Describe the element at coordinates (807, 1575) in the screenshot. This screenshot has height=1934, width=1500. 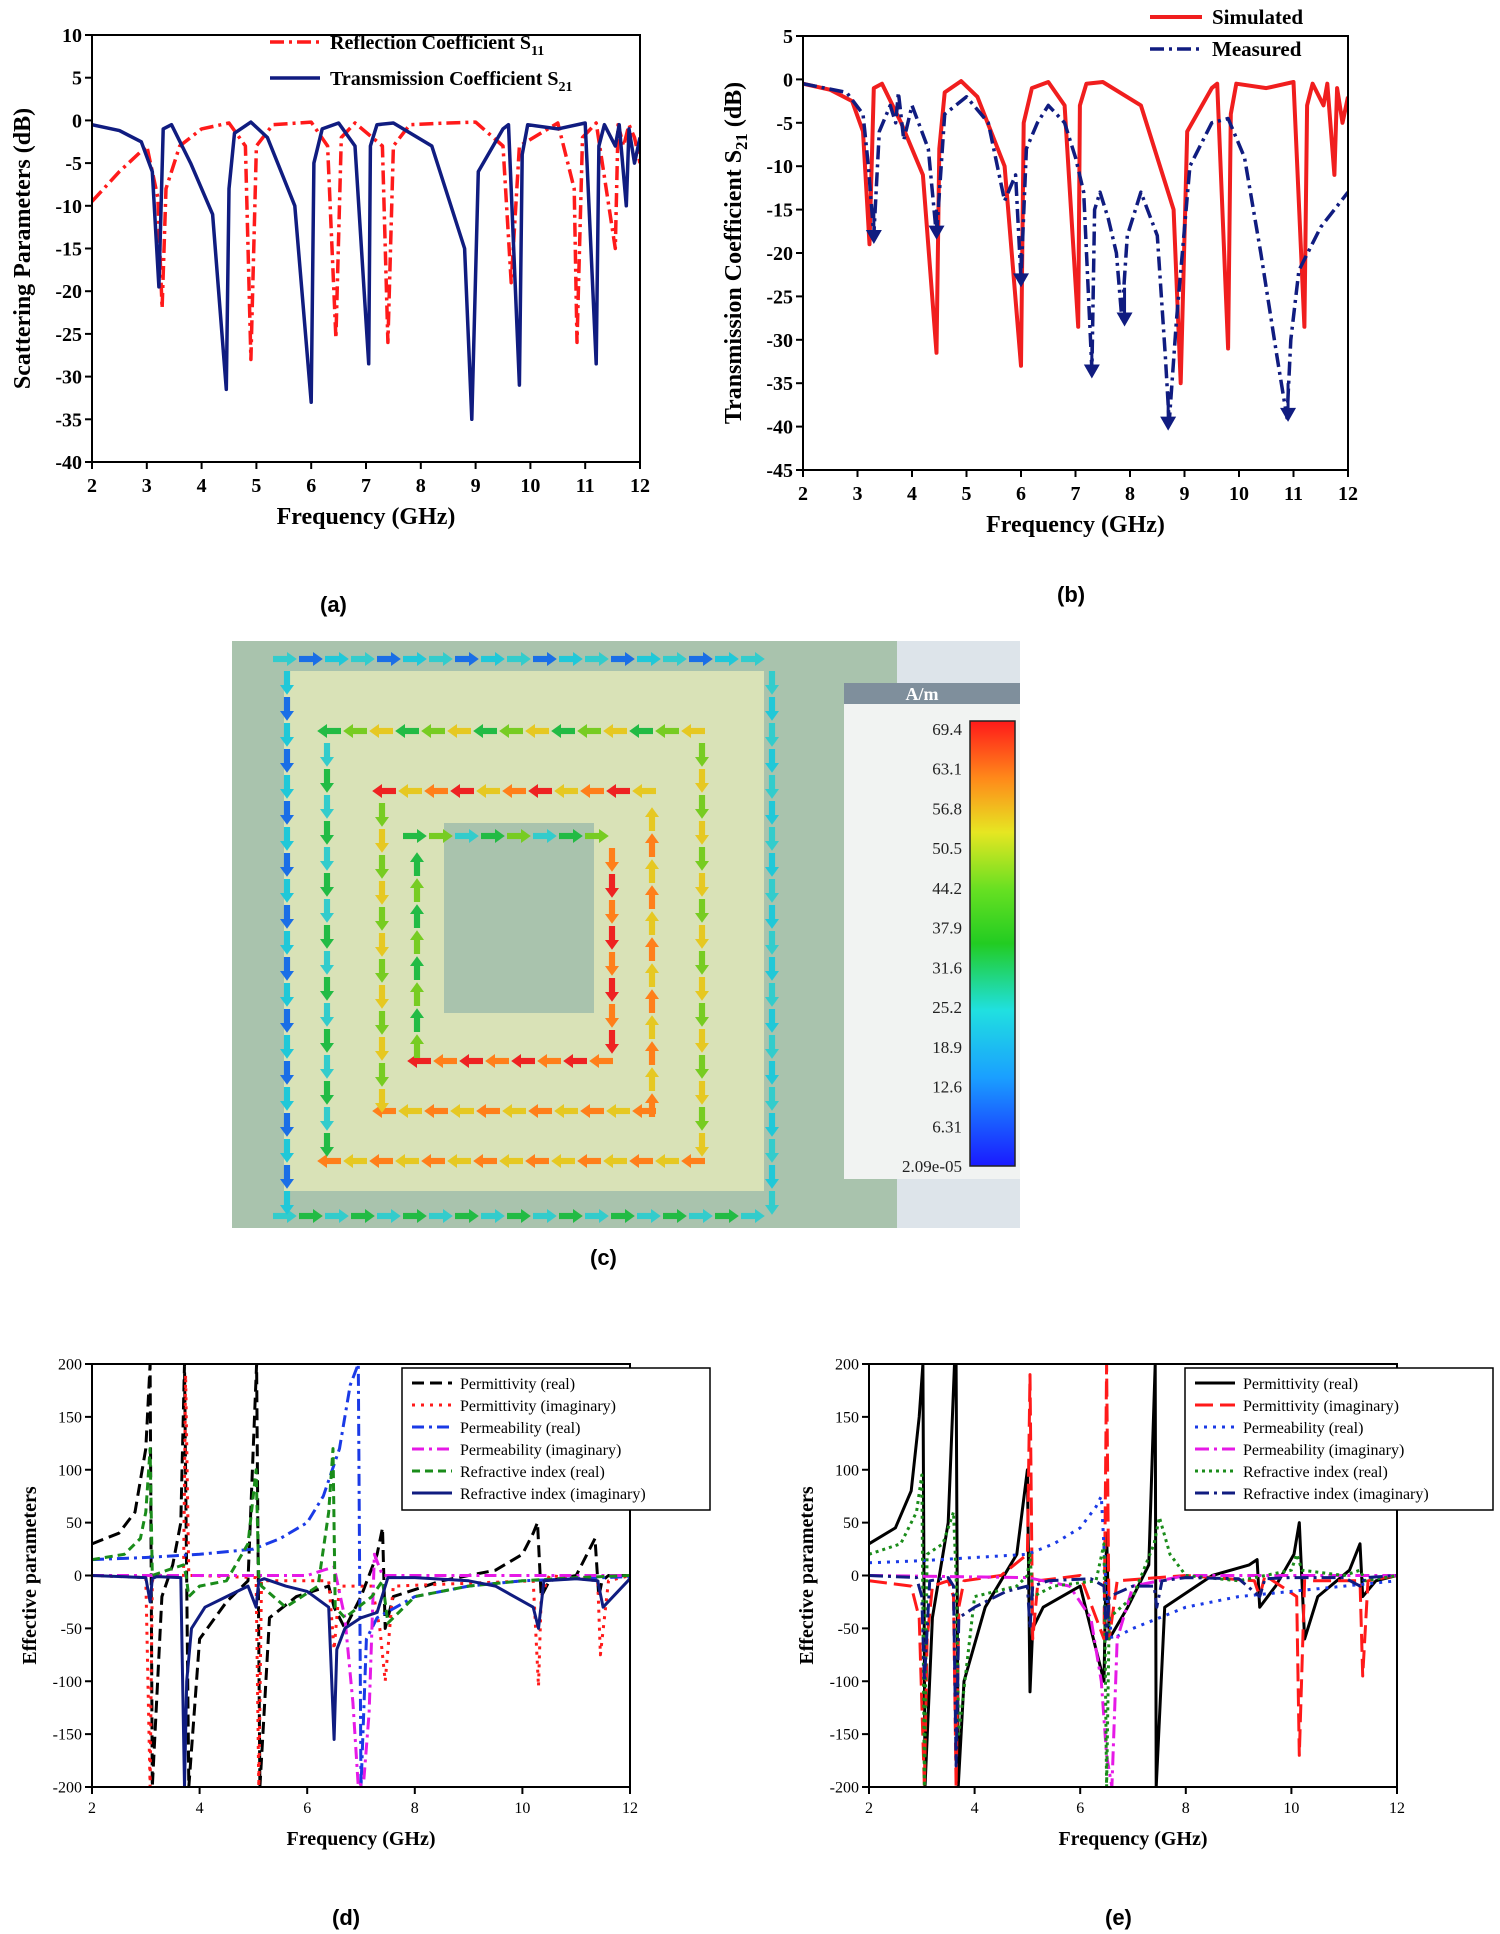
I see `y-axis-label: Effective parameters` at that location.